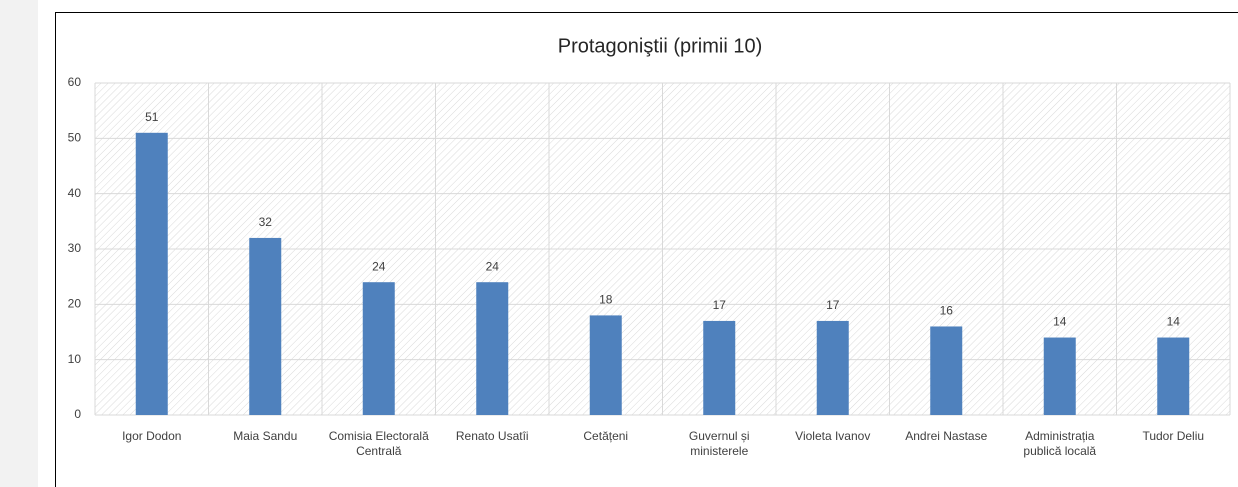 This screenshot has height=487, width=1238. What do you see at coordinates (660, 46) in the screenshot?
I see `chart-title: Protagoniştii (primii 10)` at bounding box center [660, 46].